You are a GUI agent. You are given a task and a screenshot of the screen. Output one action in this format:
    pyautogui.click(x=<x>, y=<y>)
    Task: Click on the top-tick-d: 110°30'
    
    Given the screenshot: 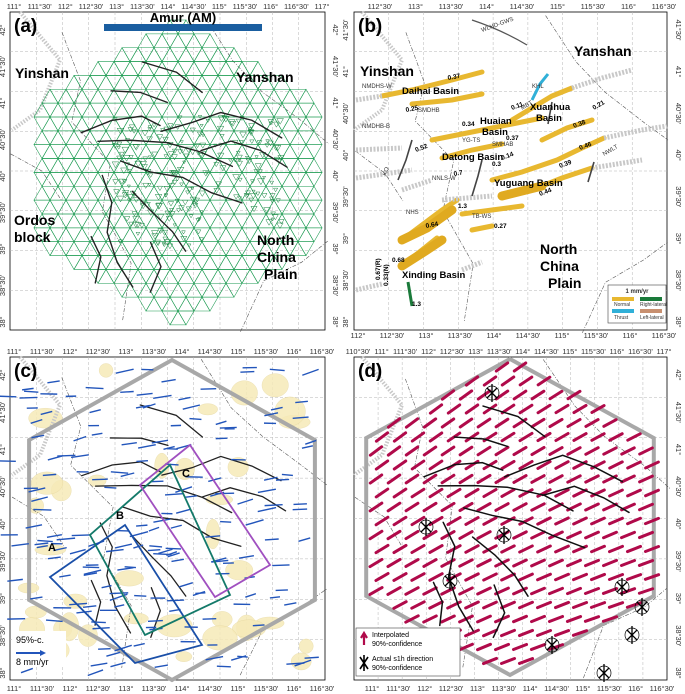 What is the action you would take?
    pyautogui.click(x=358, y=351)
    